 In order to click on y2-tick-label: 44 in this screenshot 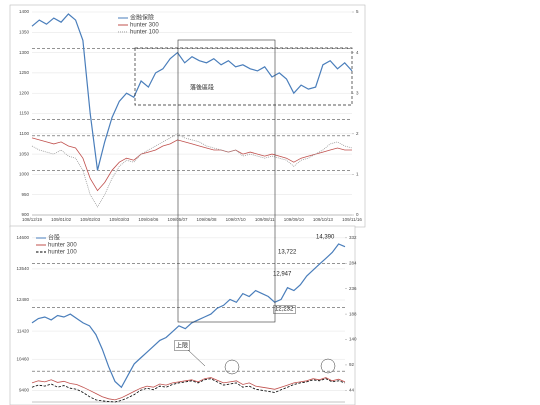, I will do `click(352, 390)`.